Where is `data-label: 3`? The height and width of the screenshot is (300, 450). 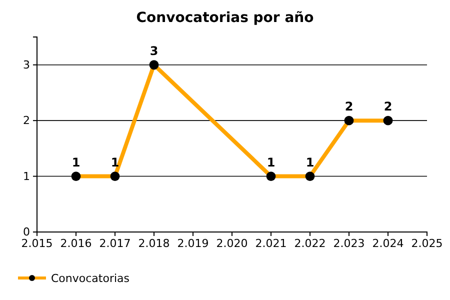 data-label: 3 is located at coordinates (154, 51).